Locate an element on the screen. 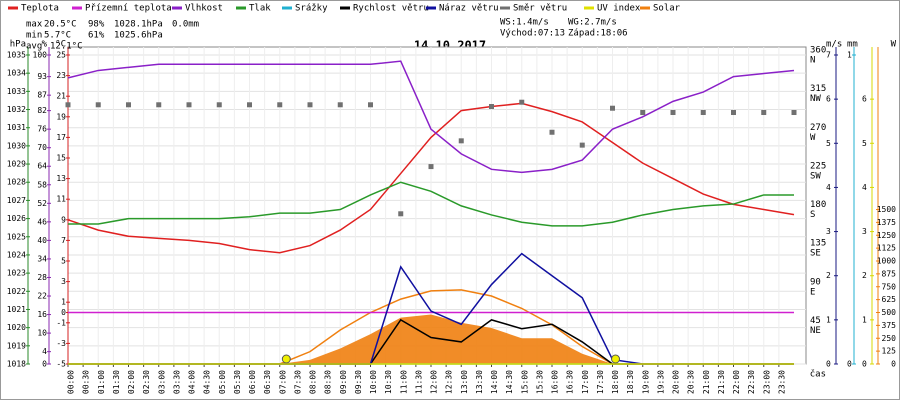  stat-text: 1028.1hPa is located at coordinates (138, 25).